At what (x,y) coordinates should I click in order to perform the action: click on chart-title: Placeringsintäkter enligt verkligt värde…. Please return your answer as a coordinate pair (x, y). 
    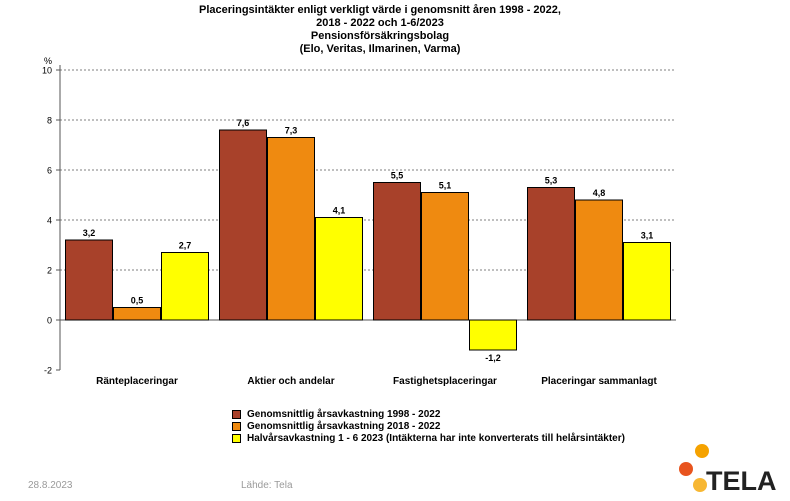
    Looking at the image, I should click on (380, 30).